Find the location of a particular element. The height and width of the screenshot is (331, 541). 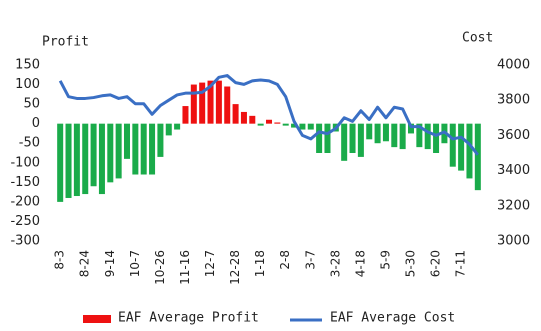

legend-swatch is located at coordinates (97, 319).